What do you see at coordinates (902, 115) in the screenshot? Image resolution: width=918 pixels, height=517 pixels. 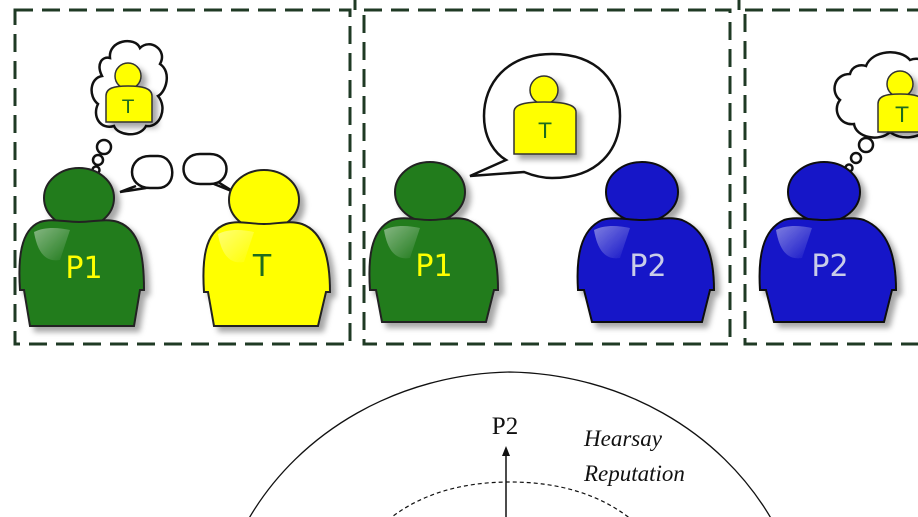 I see `panel-3-thought-label: T` at bounding box center [902, 115].